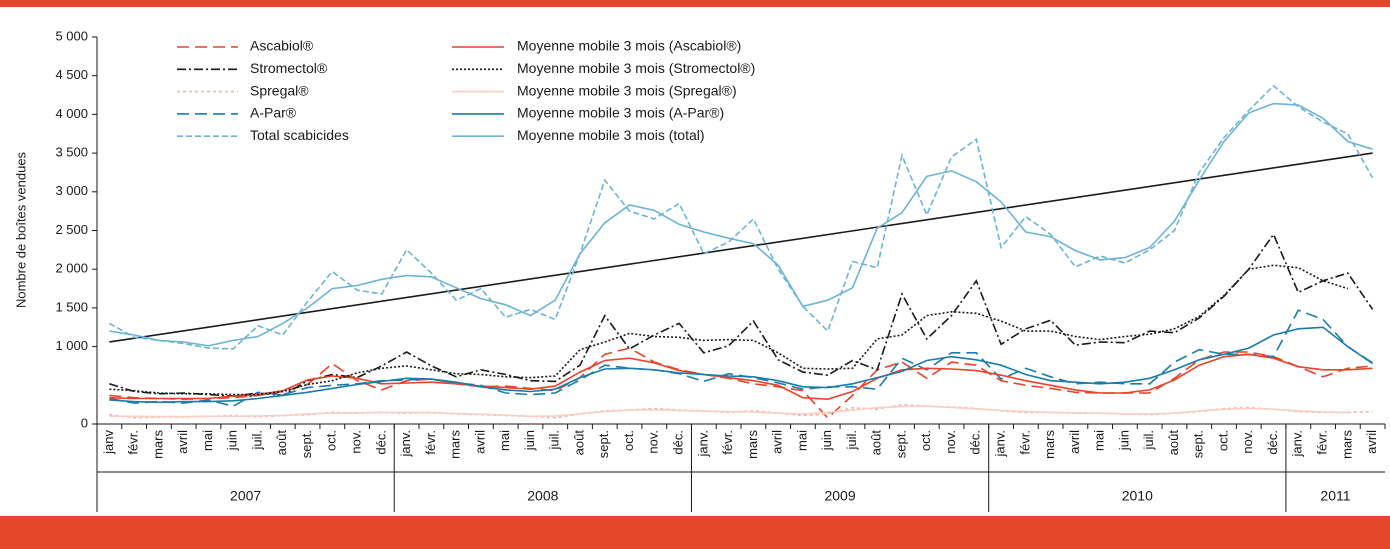  I want to click on y-tick-label: 4 500, so click(71, 74).